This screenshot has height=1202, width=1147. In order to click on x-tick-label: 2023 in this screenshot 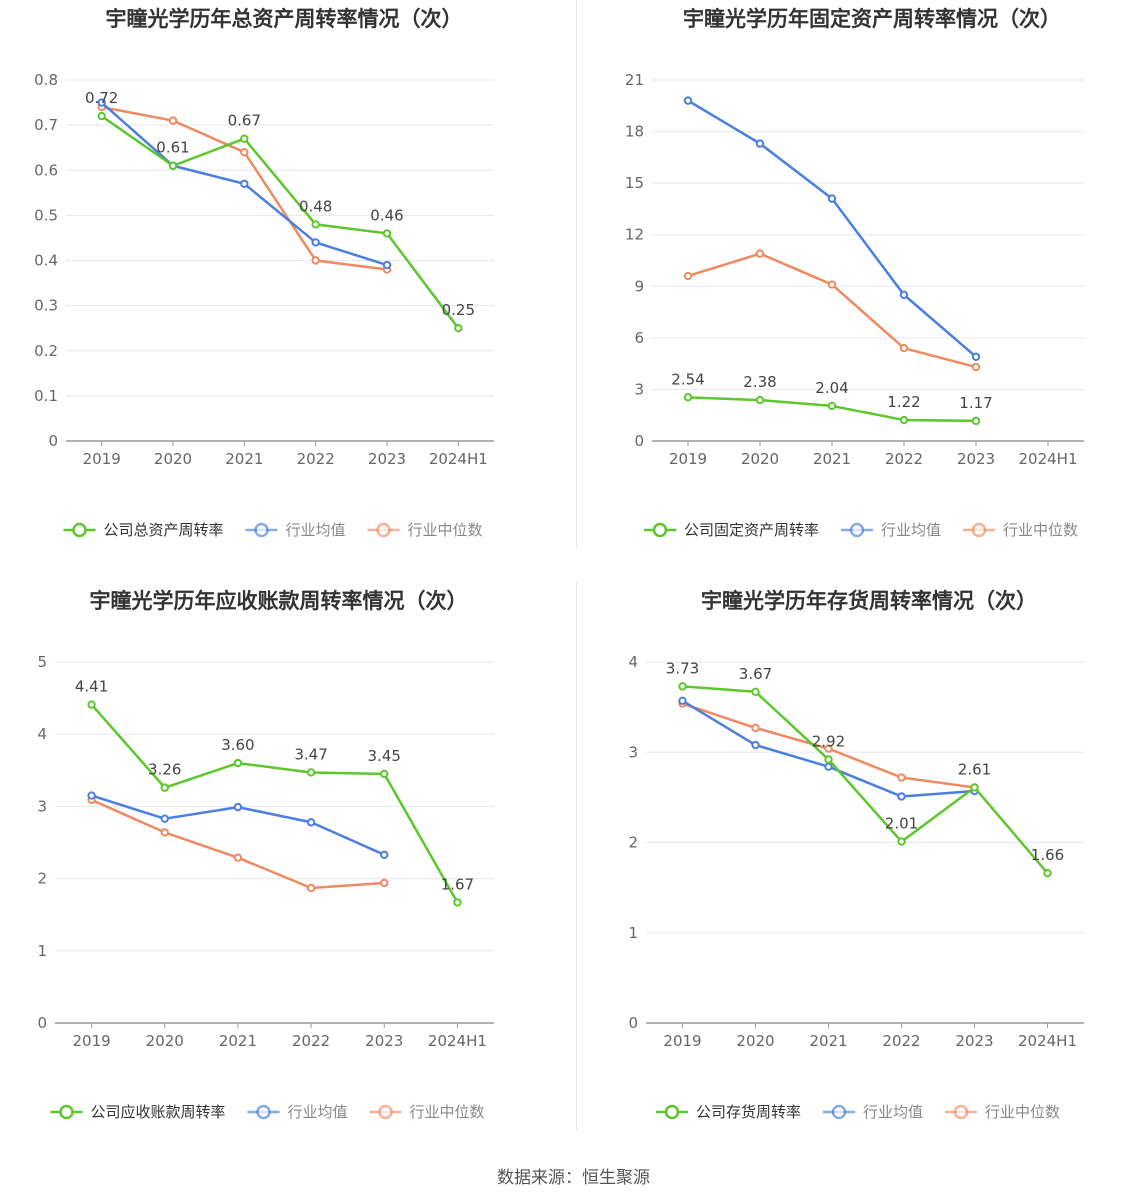, I will do `click(976, 459)`.